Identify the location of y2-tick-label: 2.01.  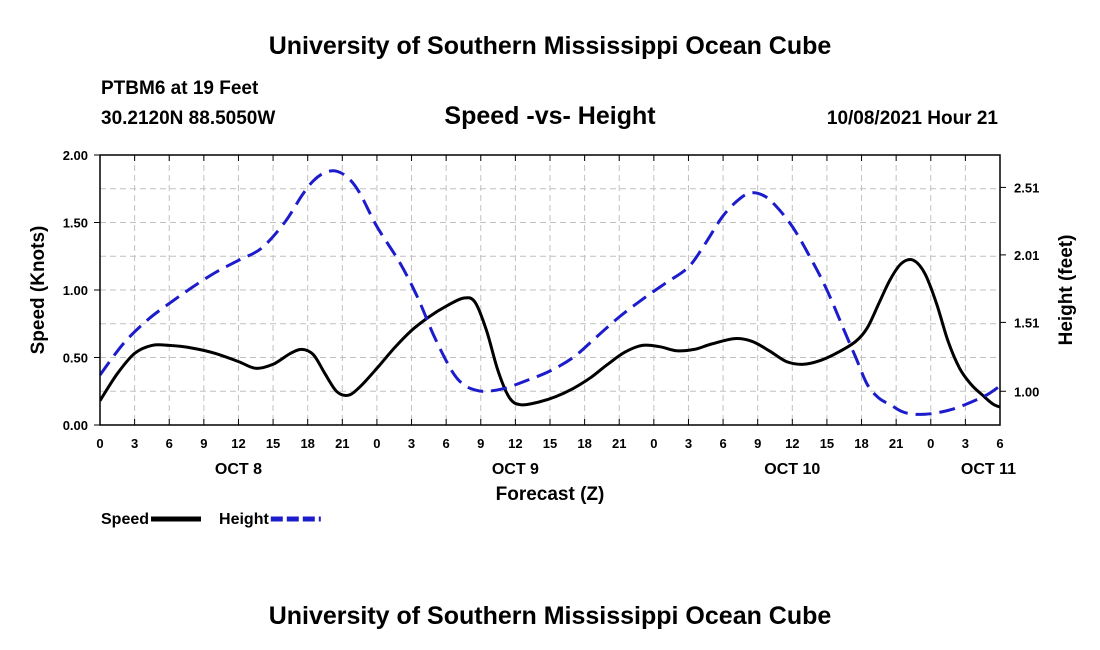
(1026, 255).